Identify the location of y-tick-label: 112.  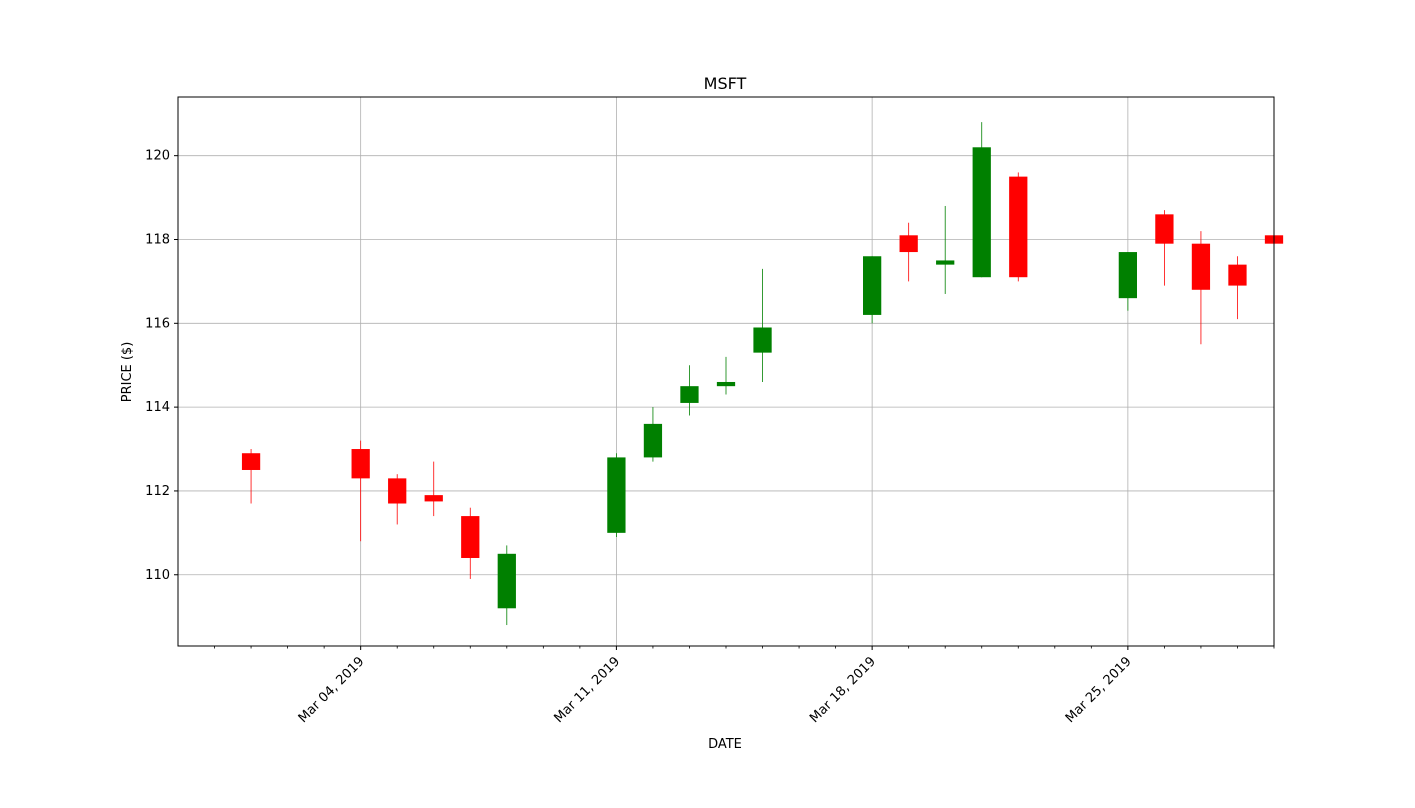
(157, 491).